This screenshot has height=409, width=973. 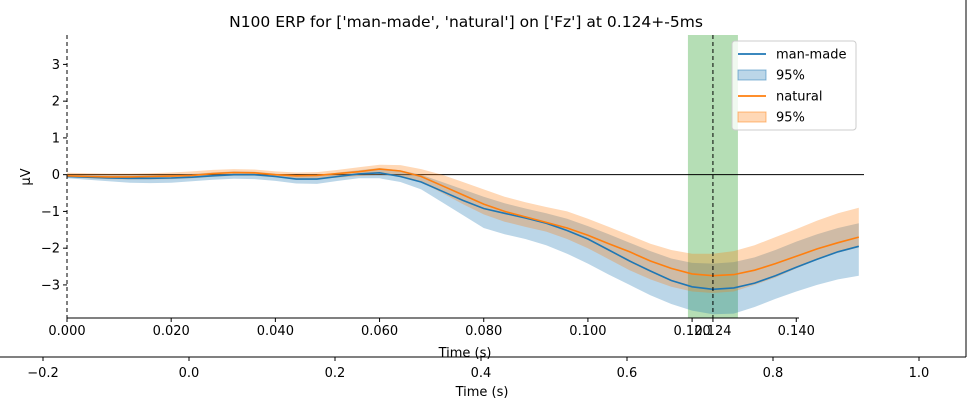 I want to click on secondary-x-axis-label: Time (s), so click(x=482, y=392).